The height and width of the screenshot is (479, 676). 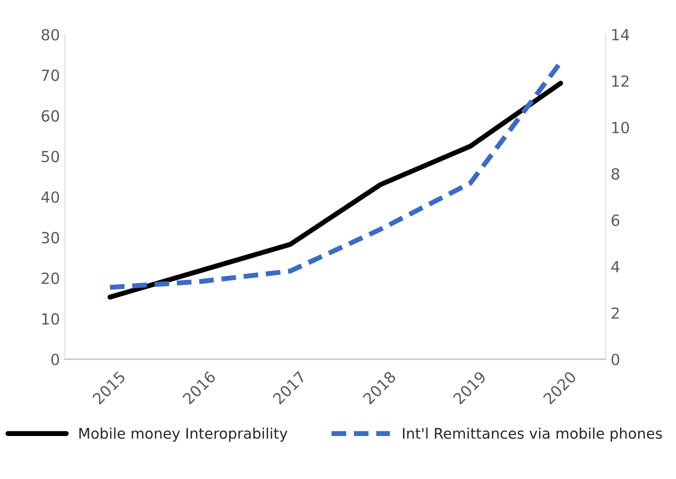 I want to click on legend-label: Mobile money Interoprability, so click(x=183, y=435).